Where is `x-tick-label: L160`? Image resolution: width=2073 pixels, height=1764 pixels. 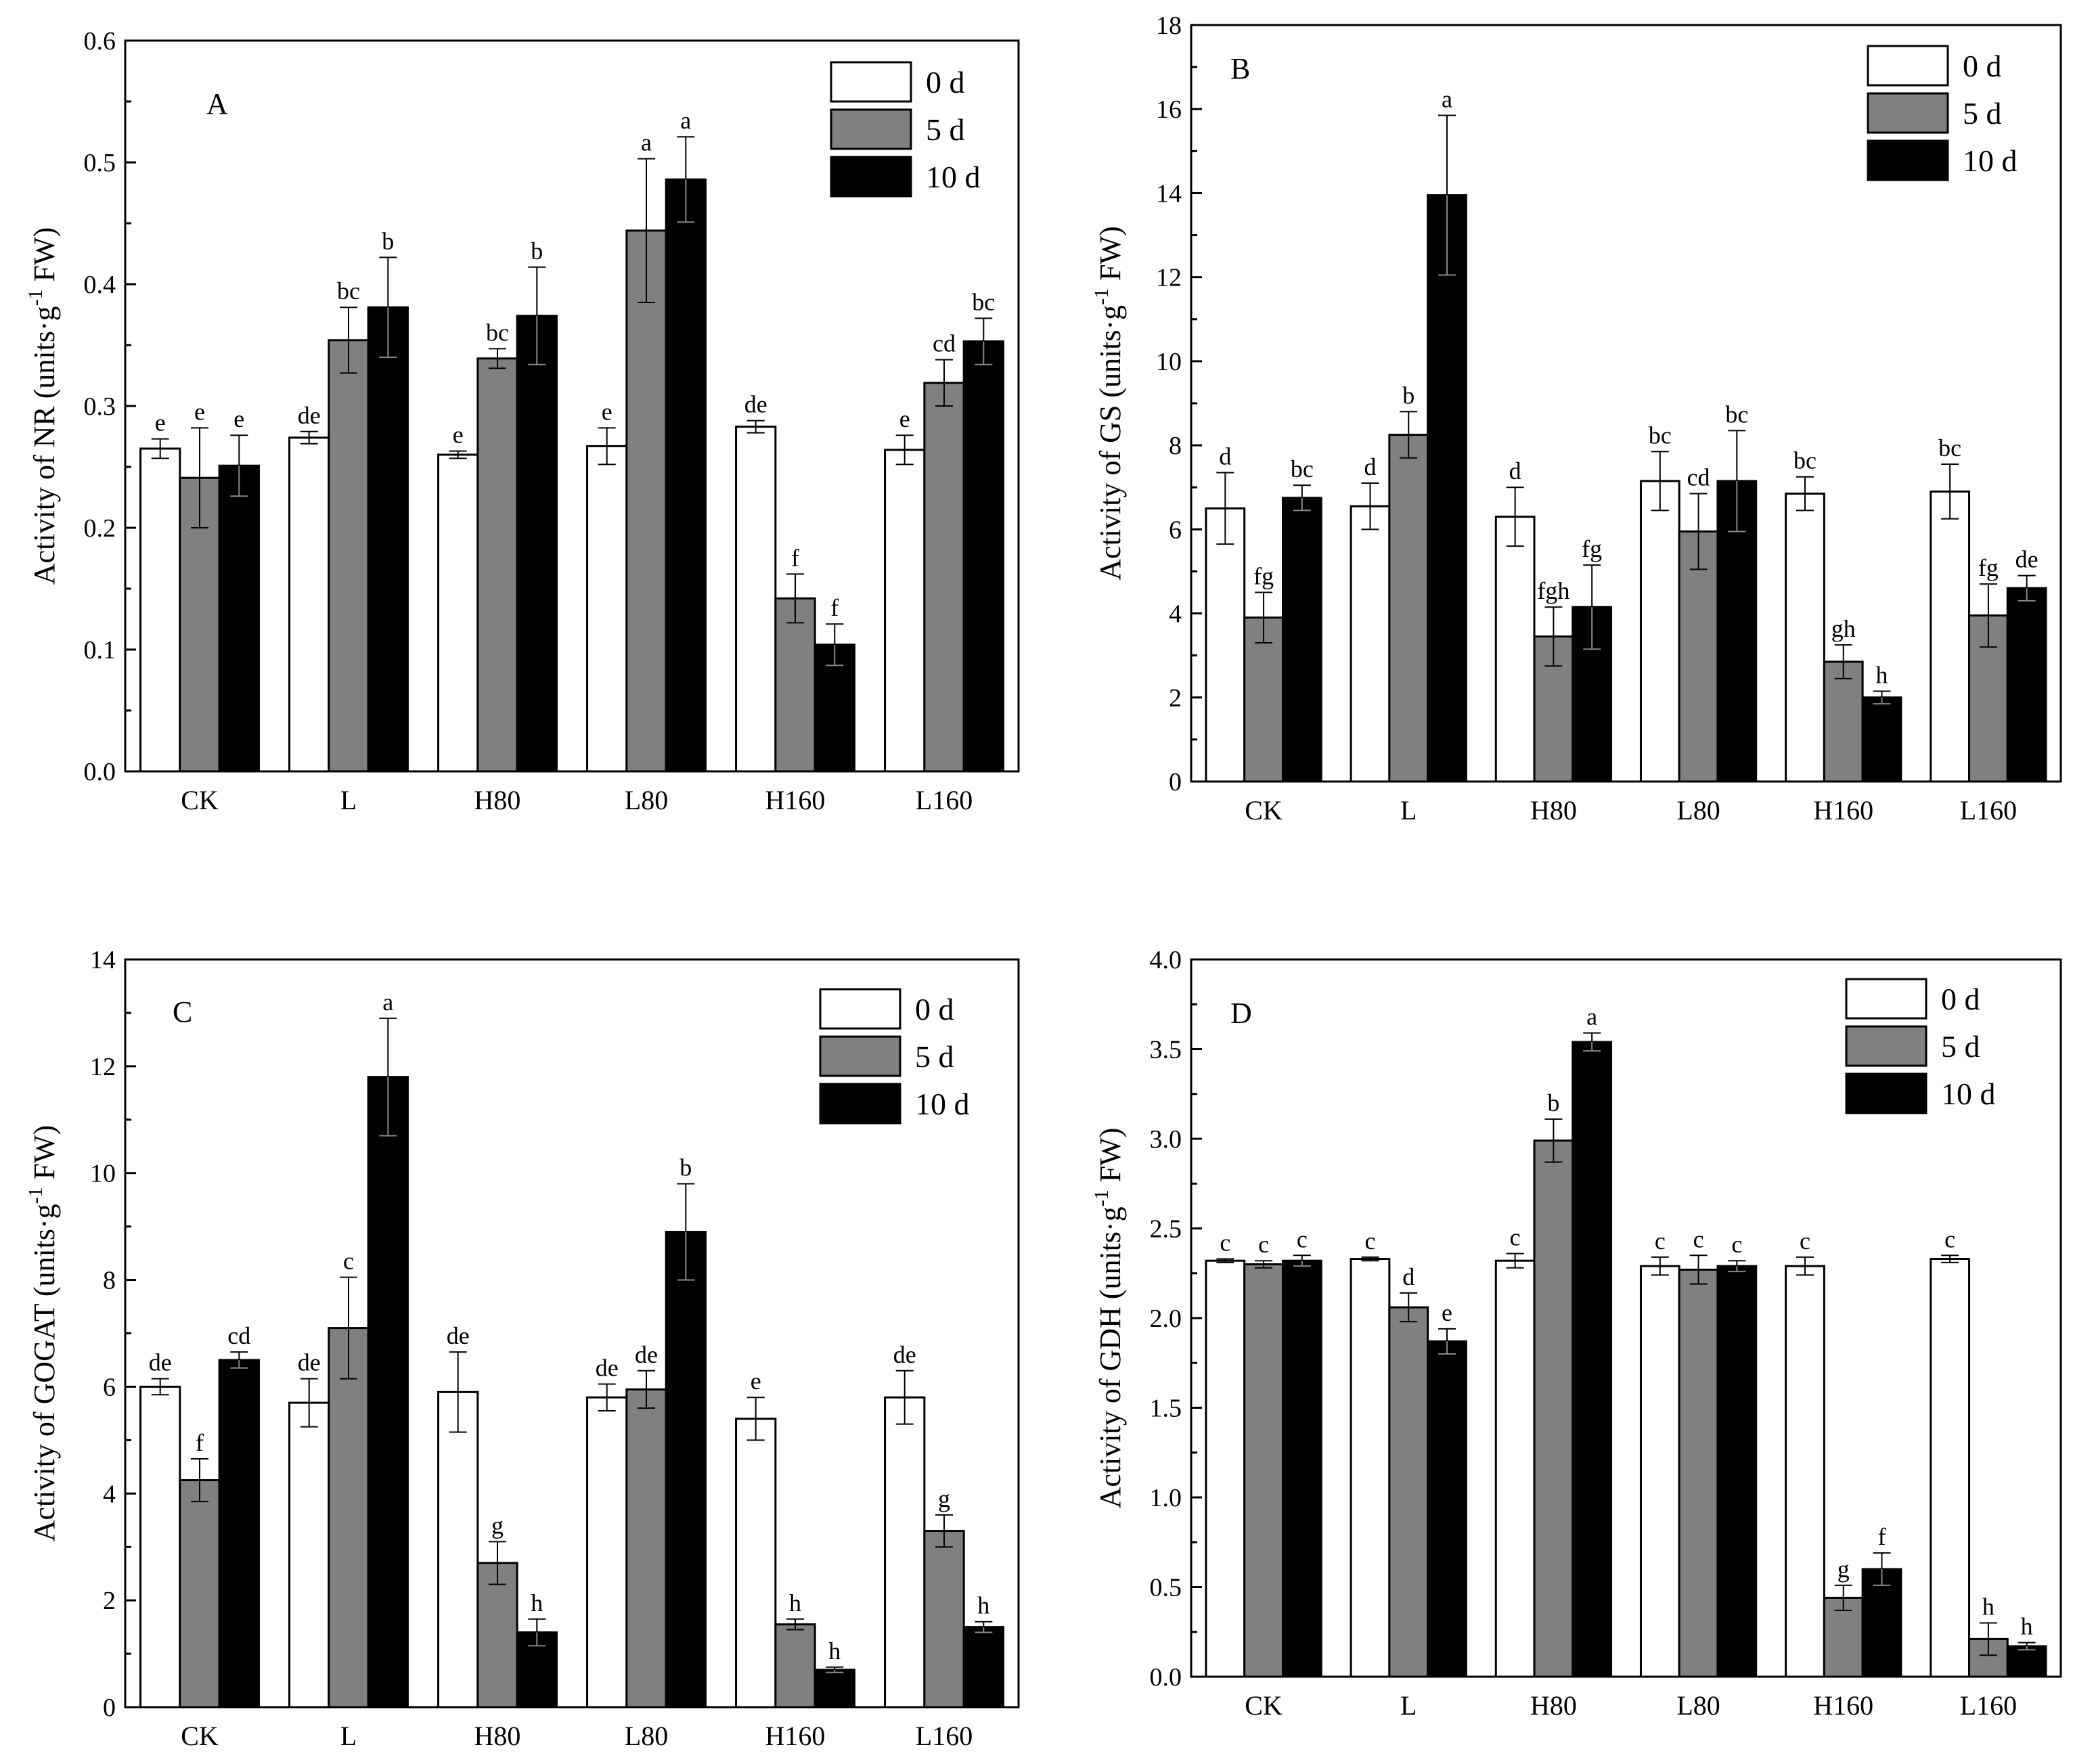
x-tick-label: L160 is located at coordinates (1988, 1705).